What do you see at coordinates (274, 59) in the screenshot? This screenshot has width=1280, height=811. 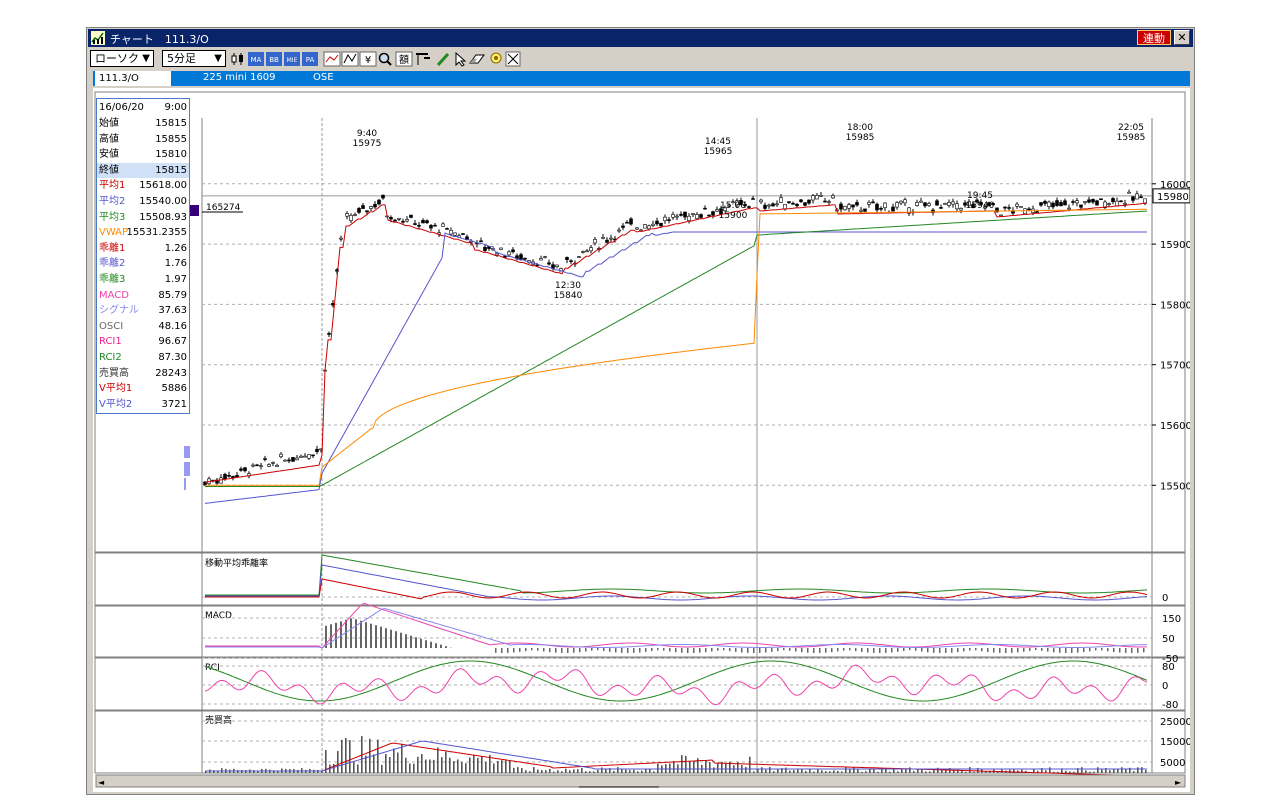 I see `bb-icon: BB` at bounding box center [274, 59].